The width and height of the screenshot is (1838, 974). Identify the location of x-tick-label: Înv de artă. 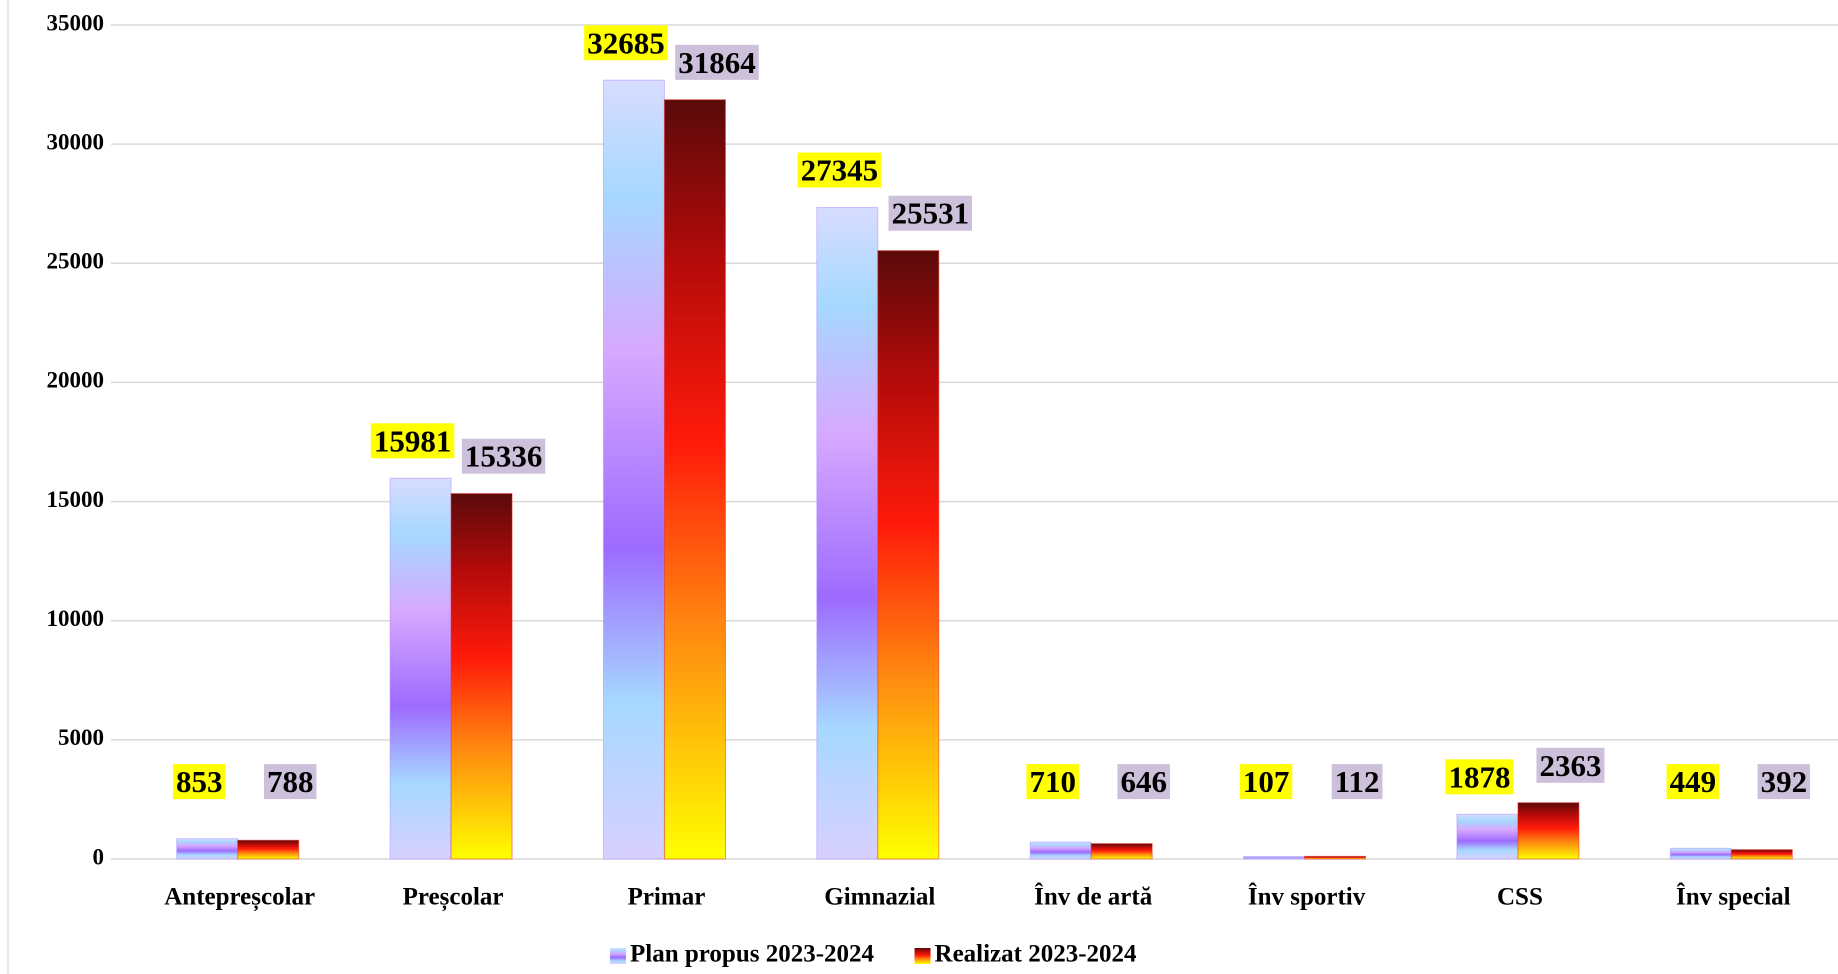
(1093, 897).